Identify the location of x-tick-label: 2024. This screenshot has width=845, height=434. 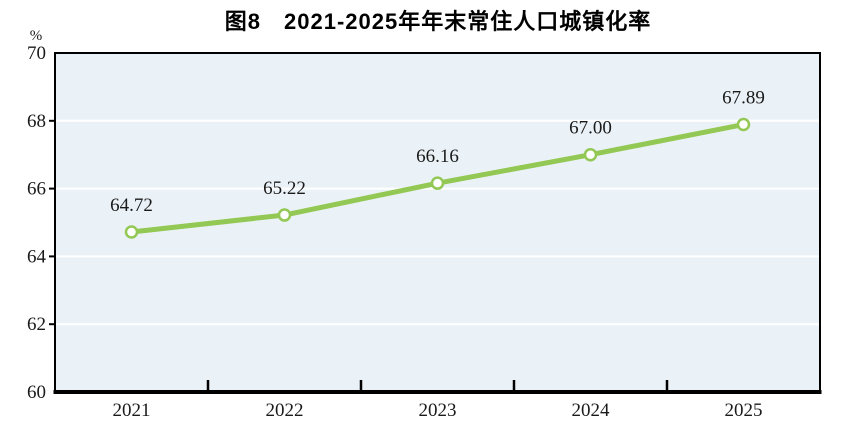
(591, 410).